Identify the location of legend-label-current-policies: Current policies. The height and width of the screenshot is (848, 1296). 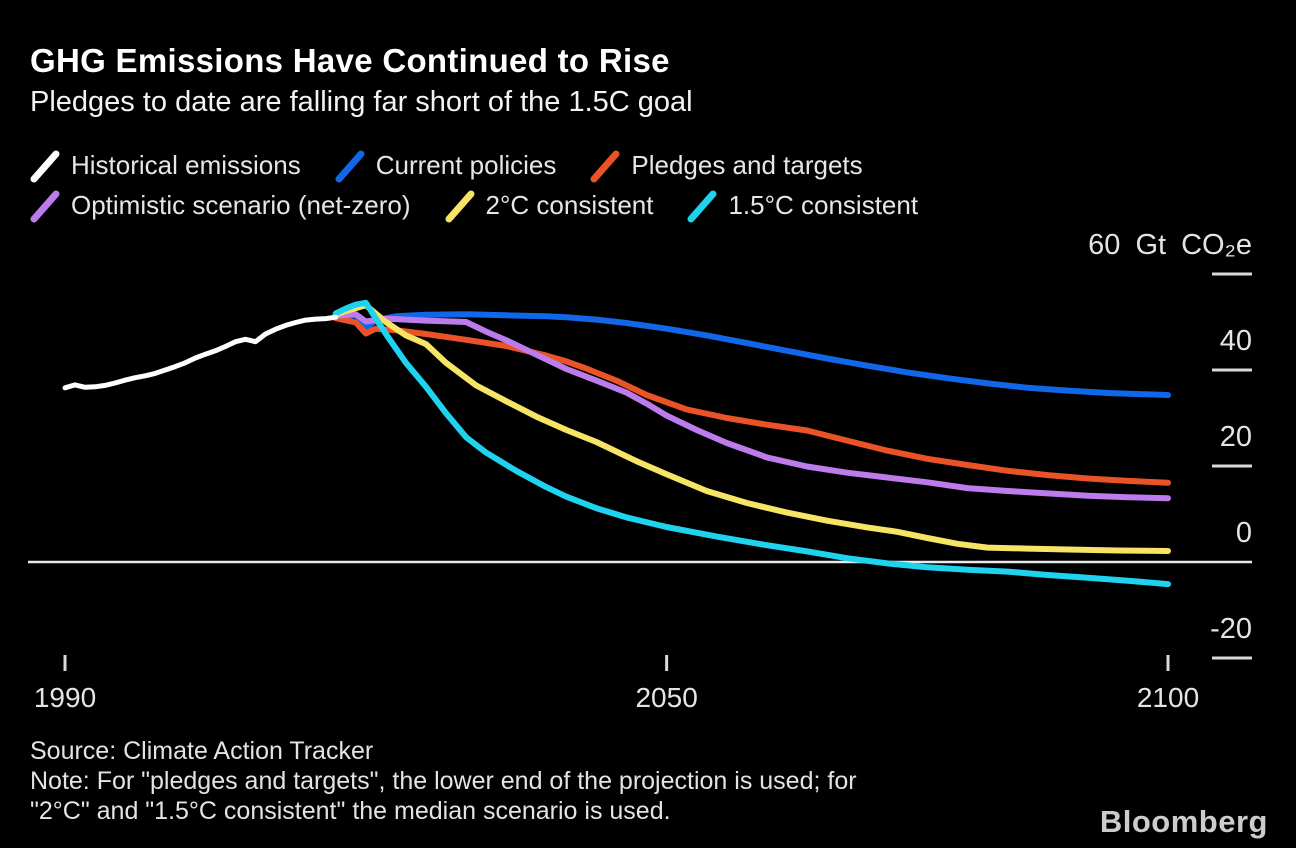
(466, 165).